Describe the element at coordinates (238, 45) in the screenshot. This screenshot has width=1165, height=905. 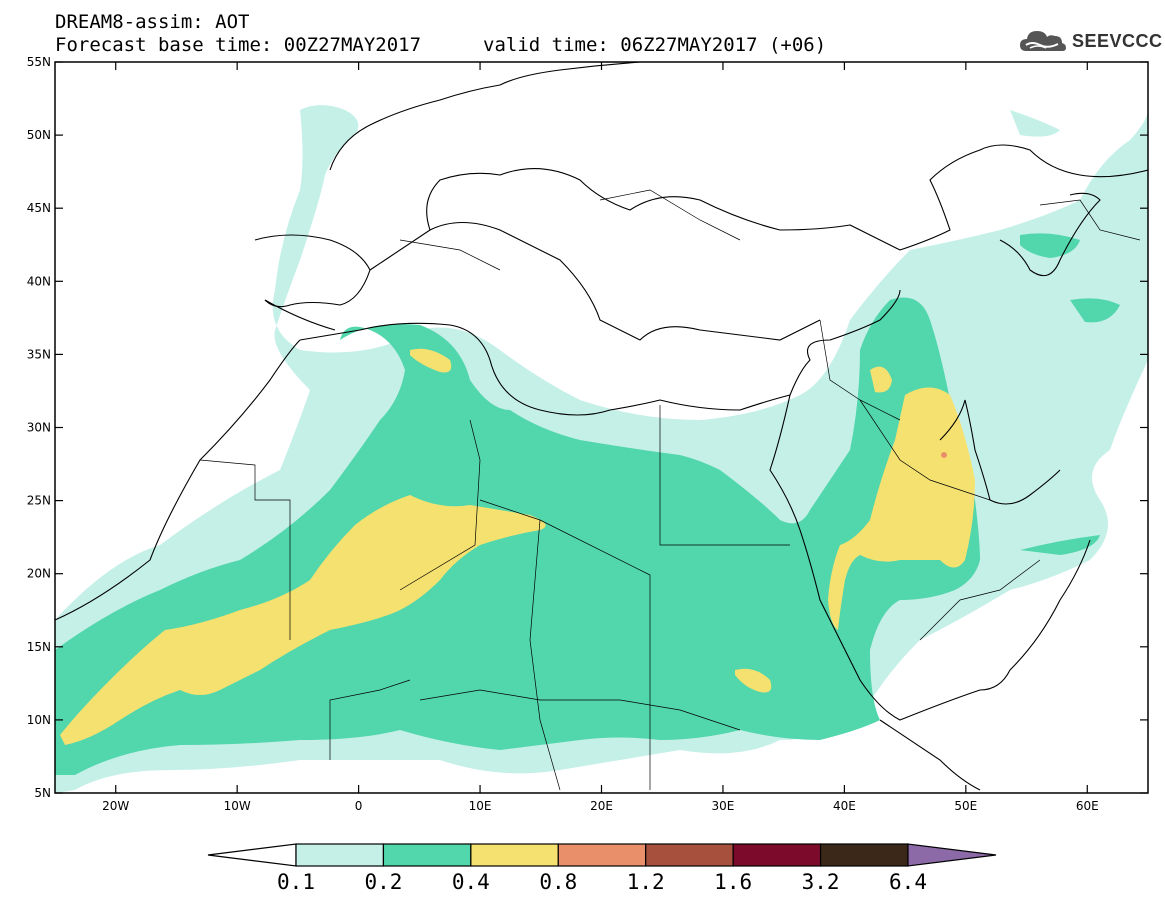
I see `forecast-base-time: Forecast base time: 00Z27MAY2017` at that location.